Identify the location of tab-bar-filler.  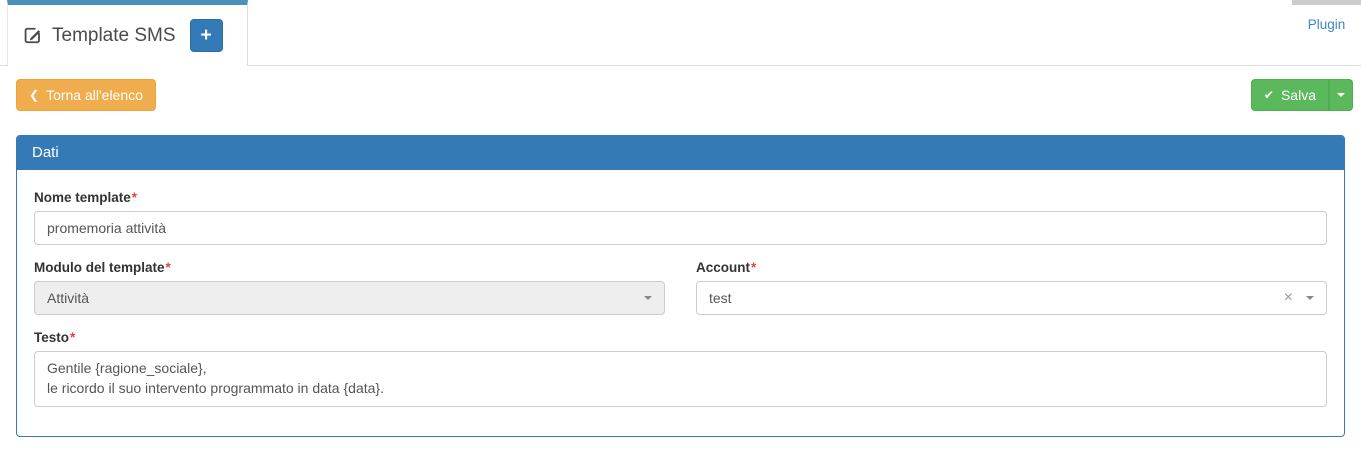
(770, 33).